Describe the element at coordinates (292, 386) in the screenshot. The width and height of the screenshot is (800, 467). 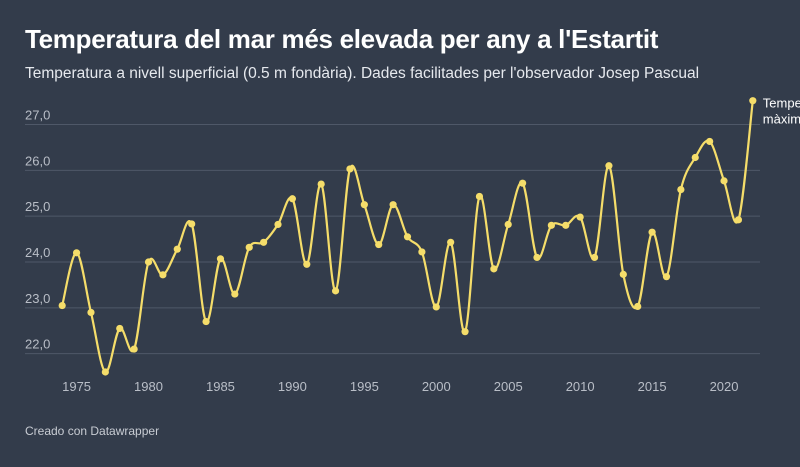
I see `x-tick-label: 1990` at that location.